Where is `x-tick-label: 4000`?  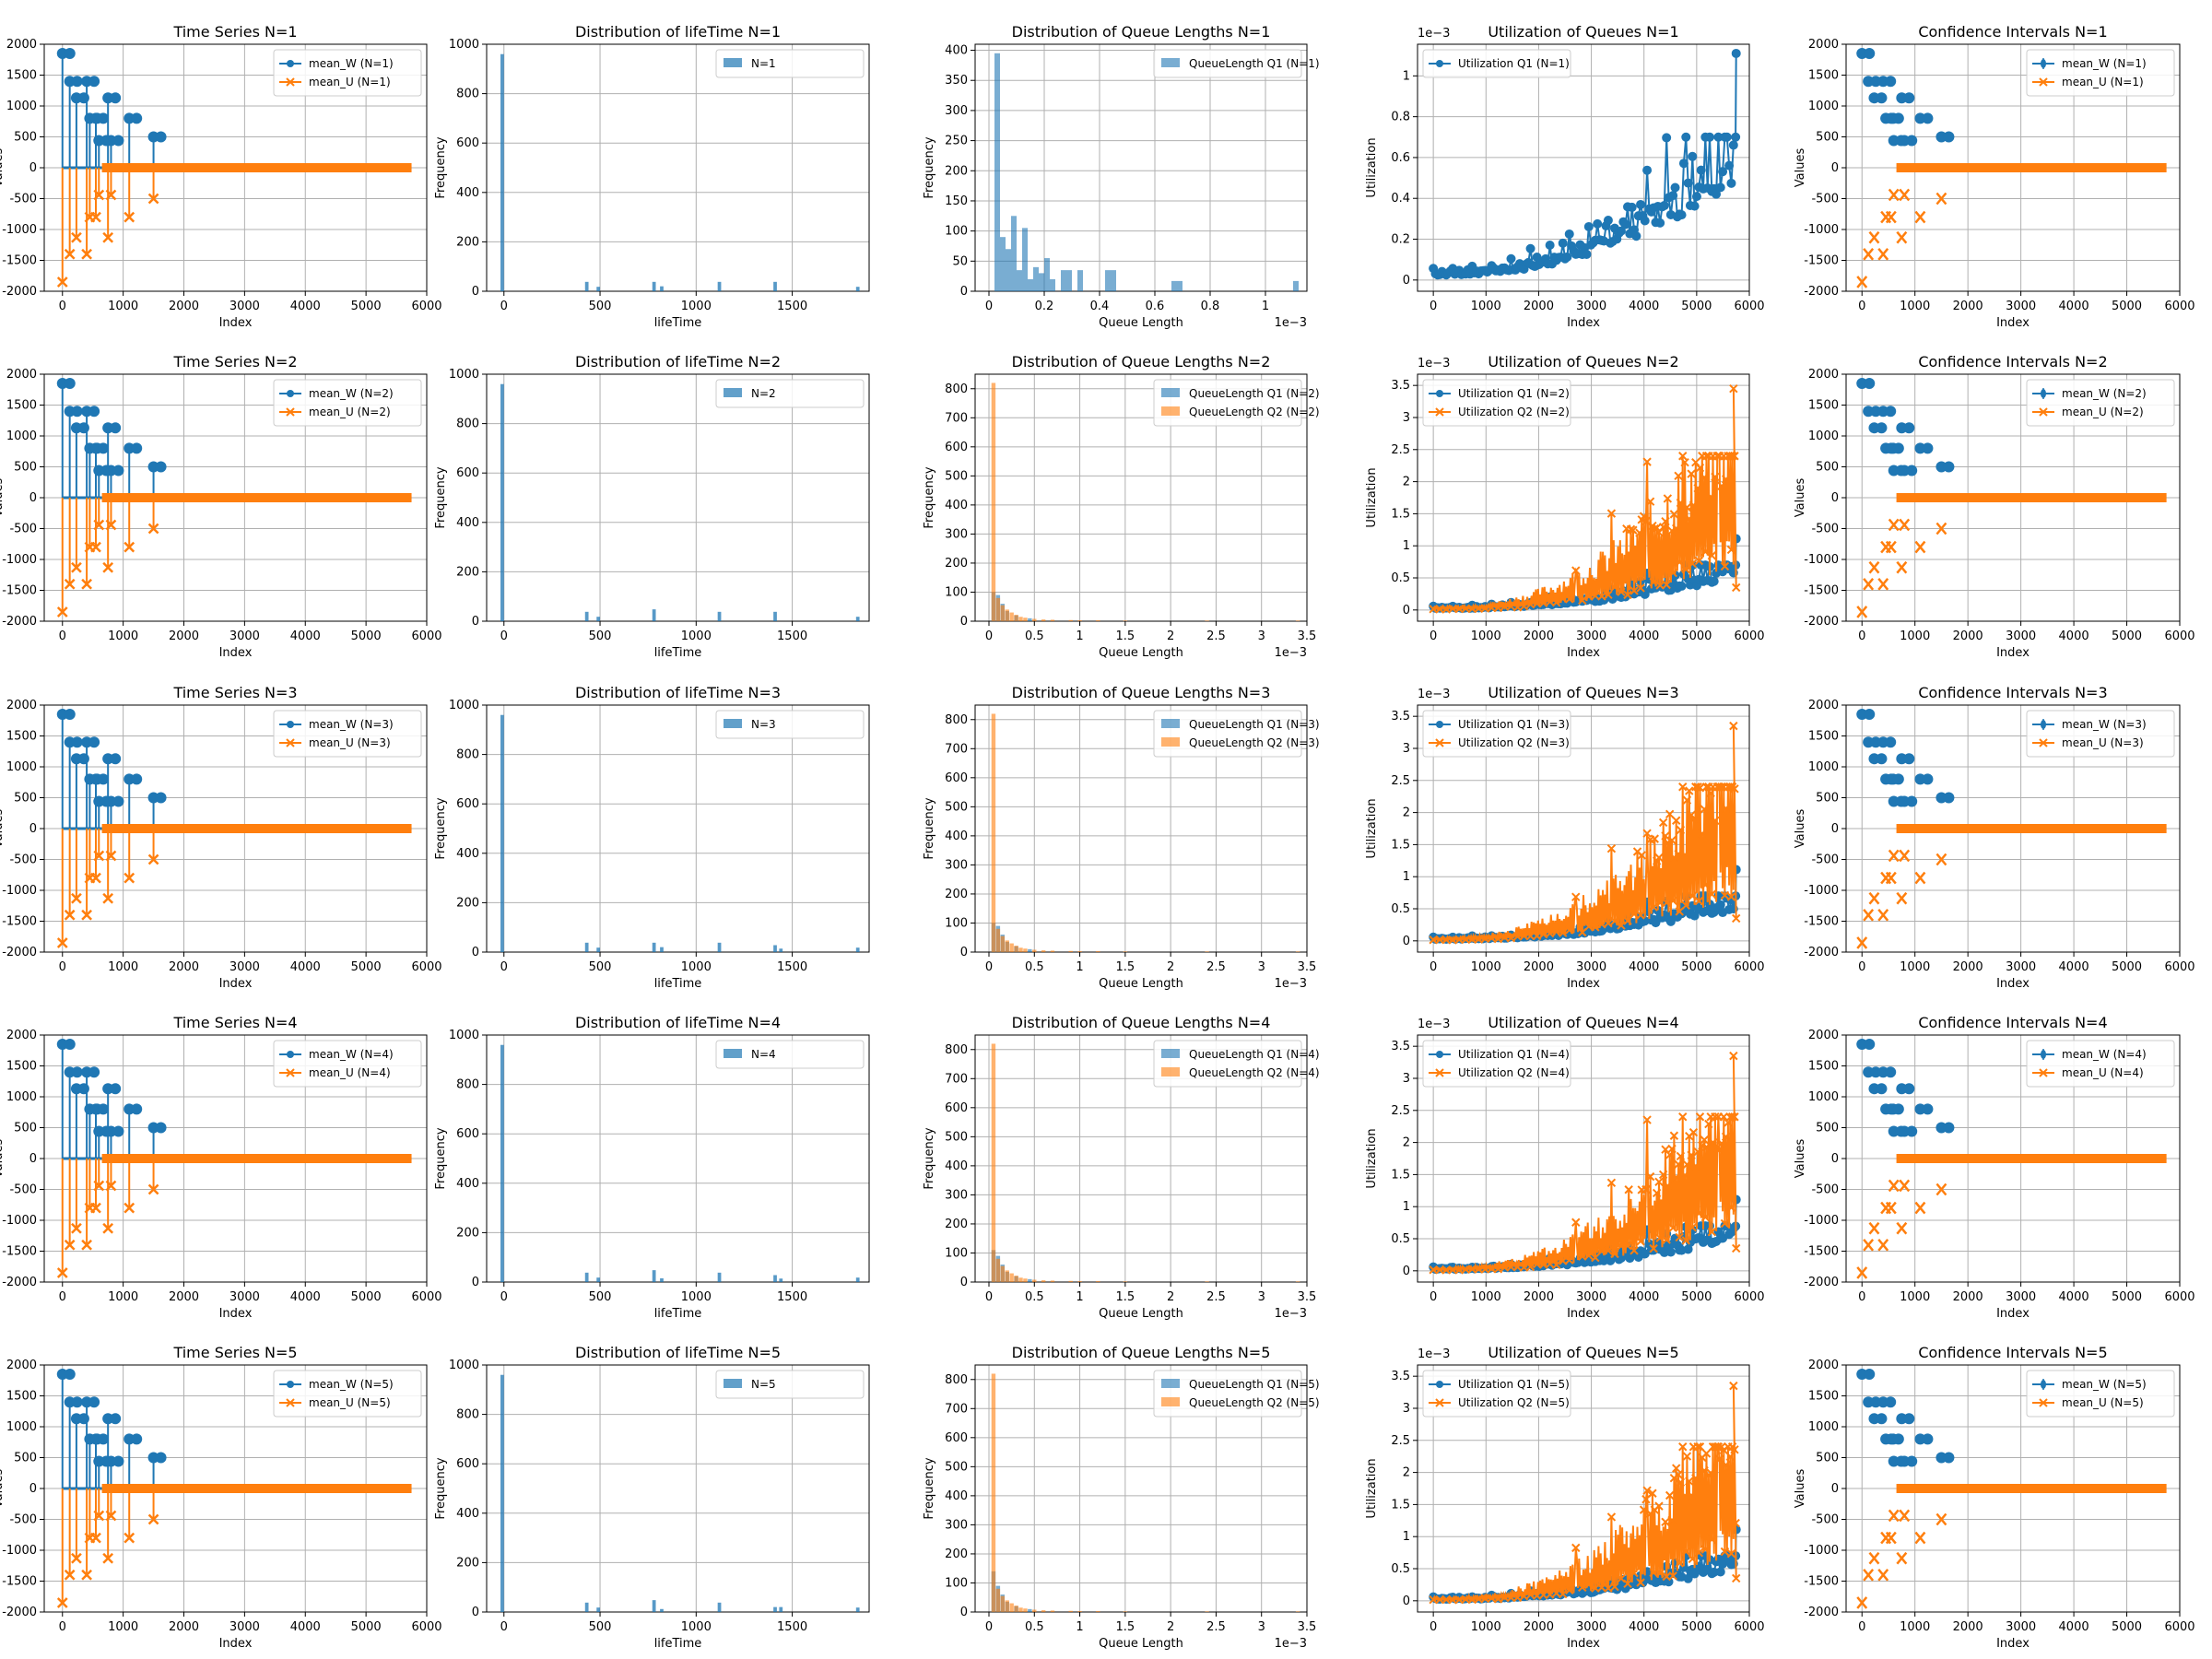
x-tick-label: 4000 is located at coordinates (1644, 1627).